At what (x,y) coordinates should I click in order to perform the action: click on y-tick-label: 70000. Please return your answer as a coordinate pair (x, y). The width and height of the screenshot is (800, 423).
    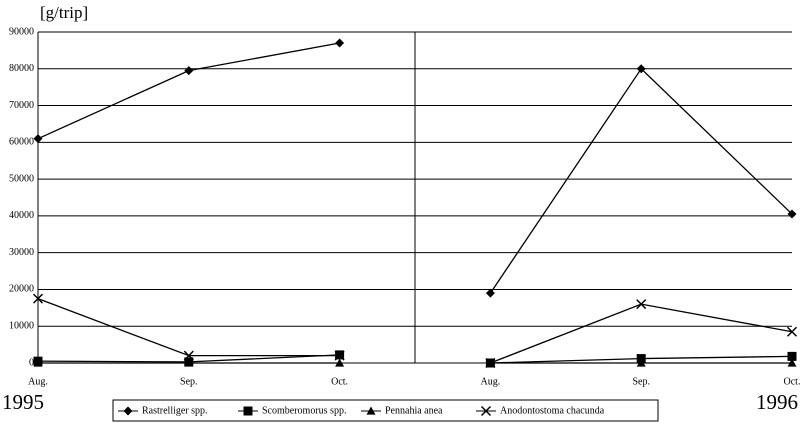
    Looking at the image, I should click on (21, 105).